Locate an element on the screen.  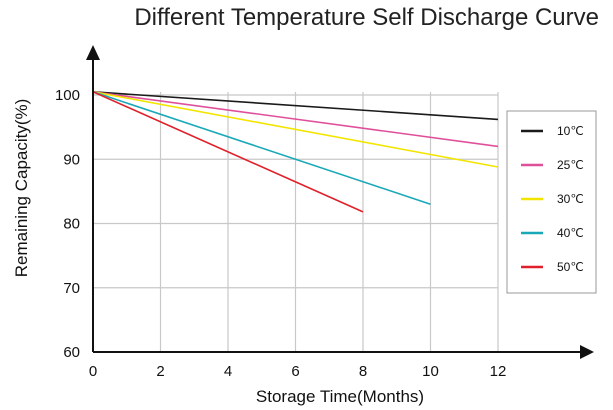
y-axis-arrow is located at coordinates (93, 52).